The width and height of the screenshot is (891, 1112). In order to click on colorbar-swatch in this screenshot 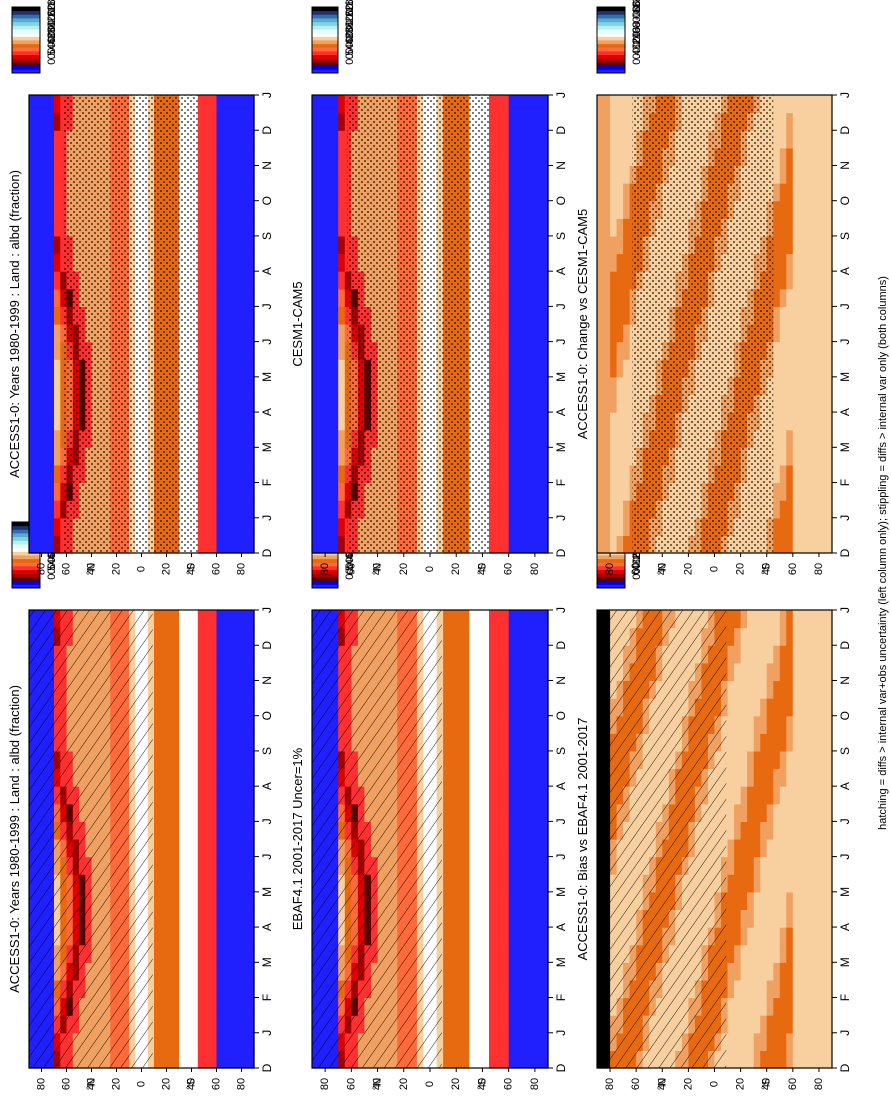, I will do `click(325, 579)`.